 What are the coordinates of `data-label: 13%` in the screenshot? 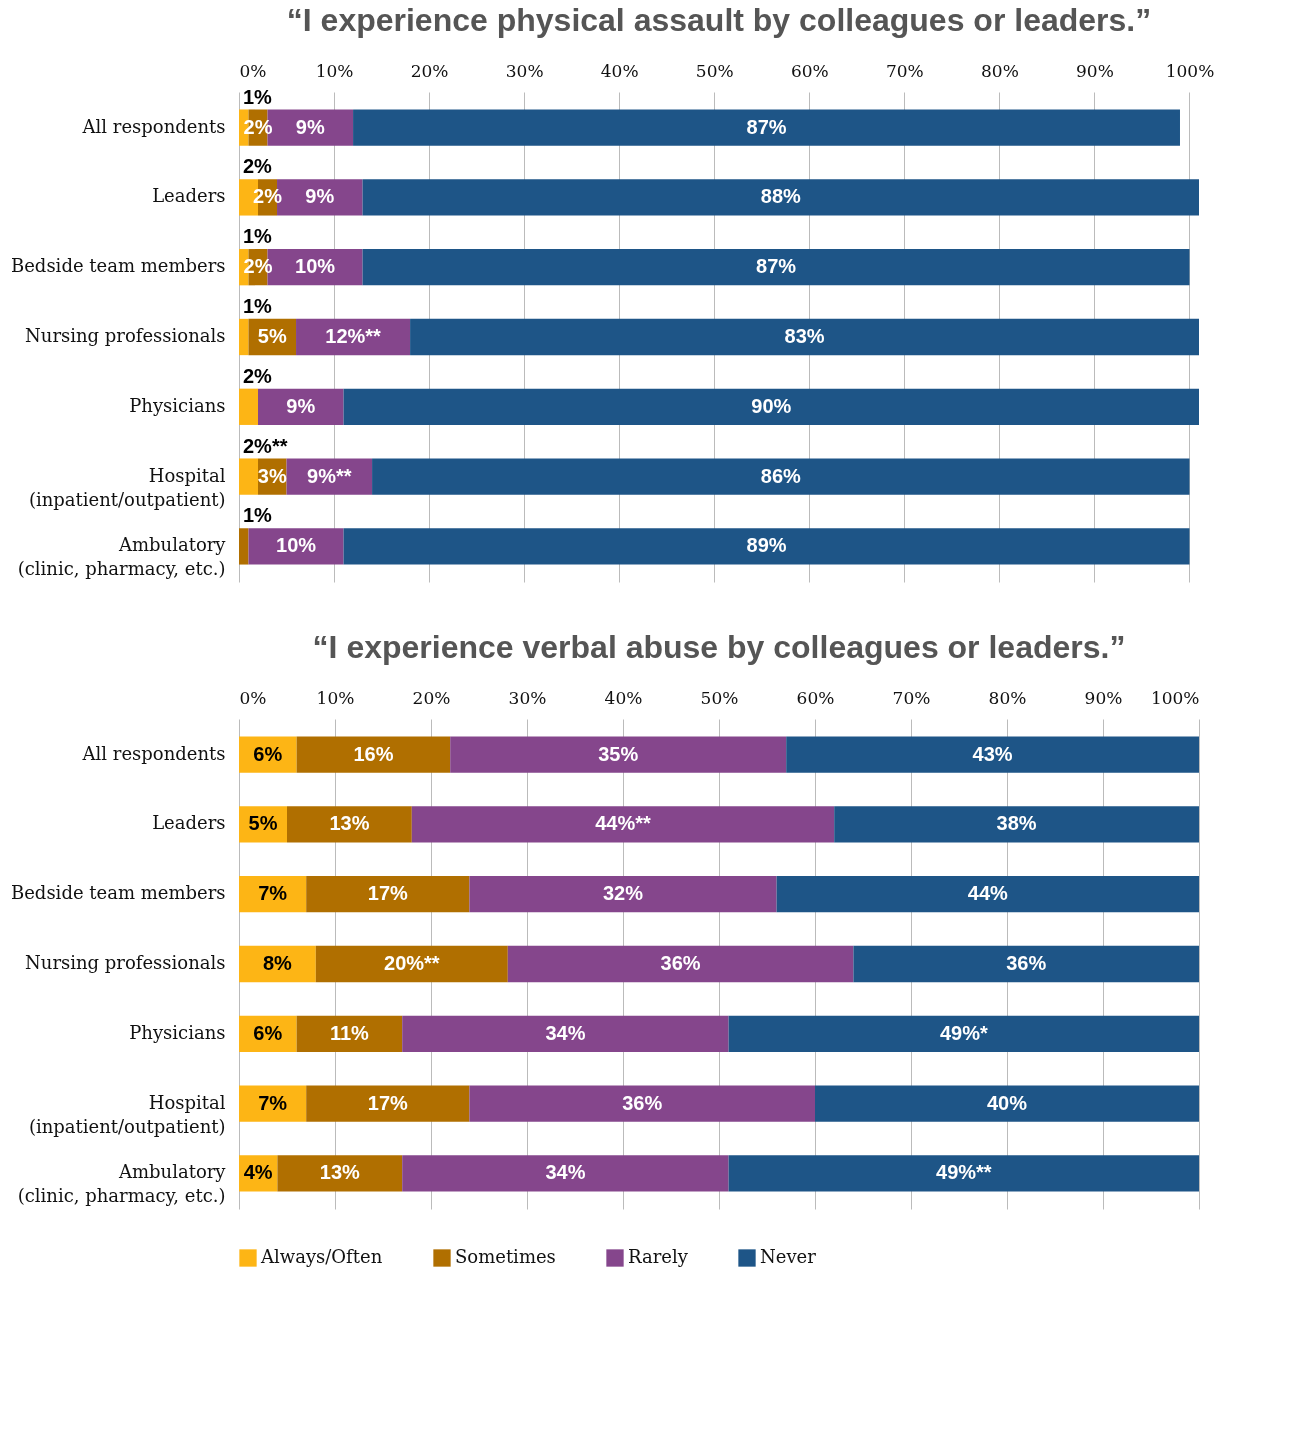 It's located at (349, 823).